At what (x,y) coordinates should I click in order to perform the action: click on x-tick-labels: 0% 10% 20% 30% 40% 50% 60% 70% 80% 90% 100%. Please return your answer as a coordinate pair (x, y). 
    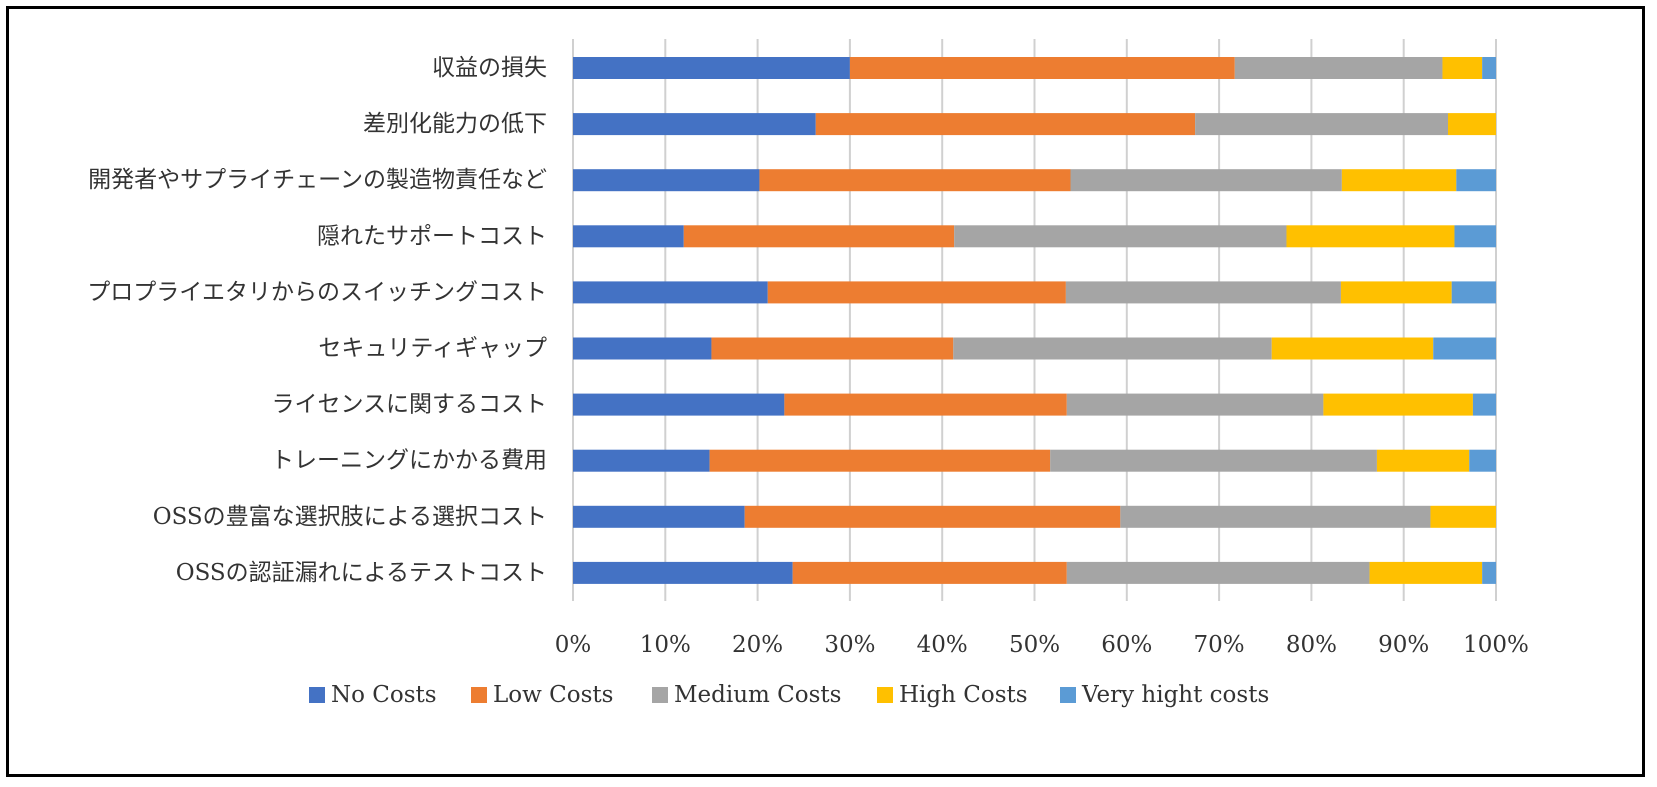
    Looking at the image, I should click on (1042, 645).